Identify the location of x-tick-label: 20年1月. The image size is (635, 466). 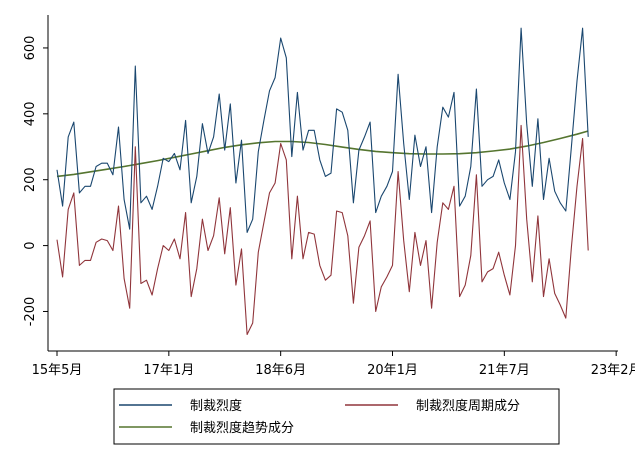
(392, 370).